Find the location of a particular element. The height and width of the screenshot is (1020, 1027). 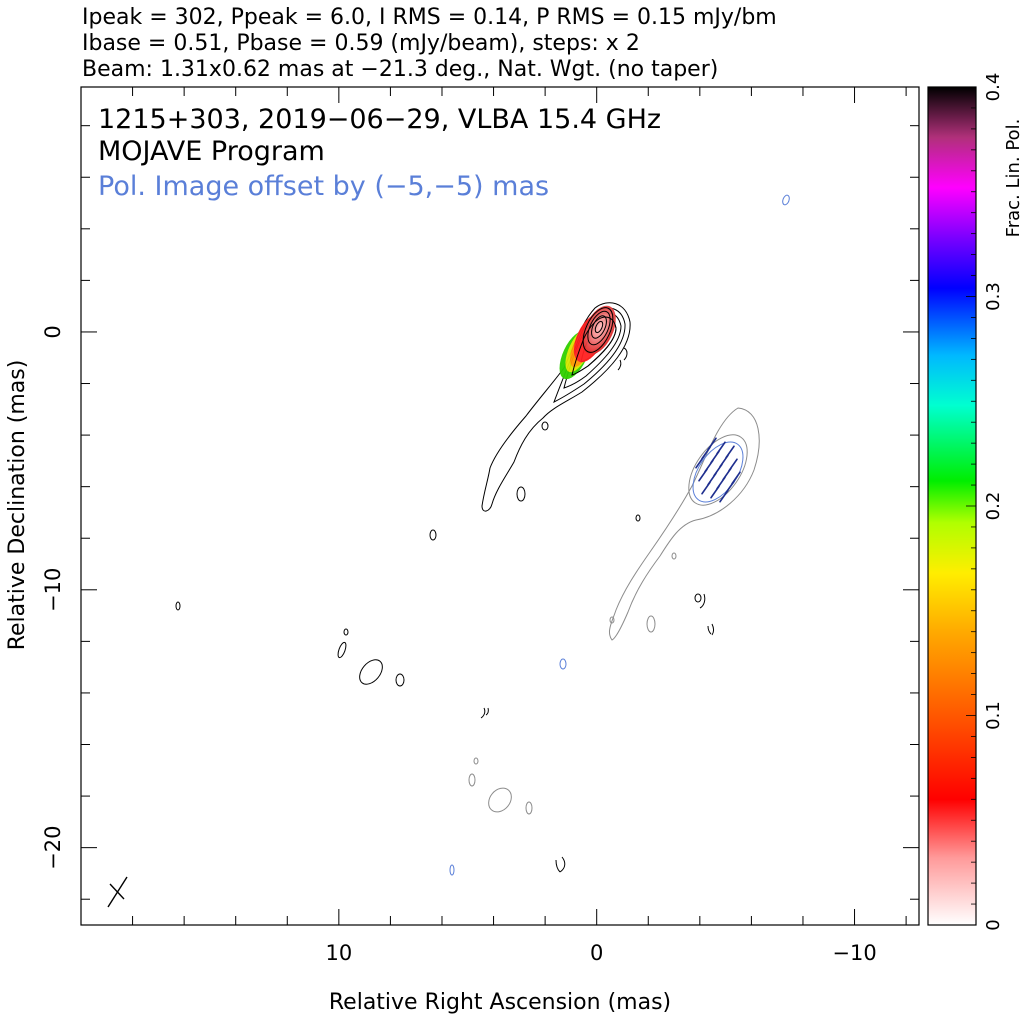

y-tick-label: 0 is located at coordinates (53, 331).